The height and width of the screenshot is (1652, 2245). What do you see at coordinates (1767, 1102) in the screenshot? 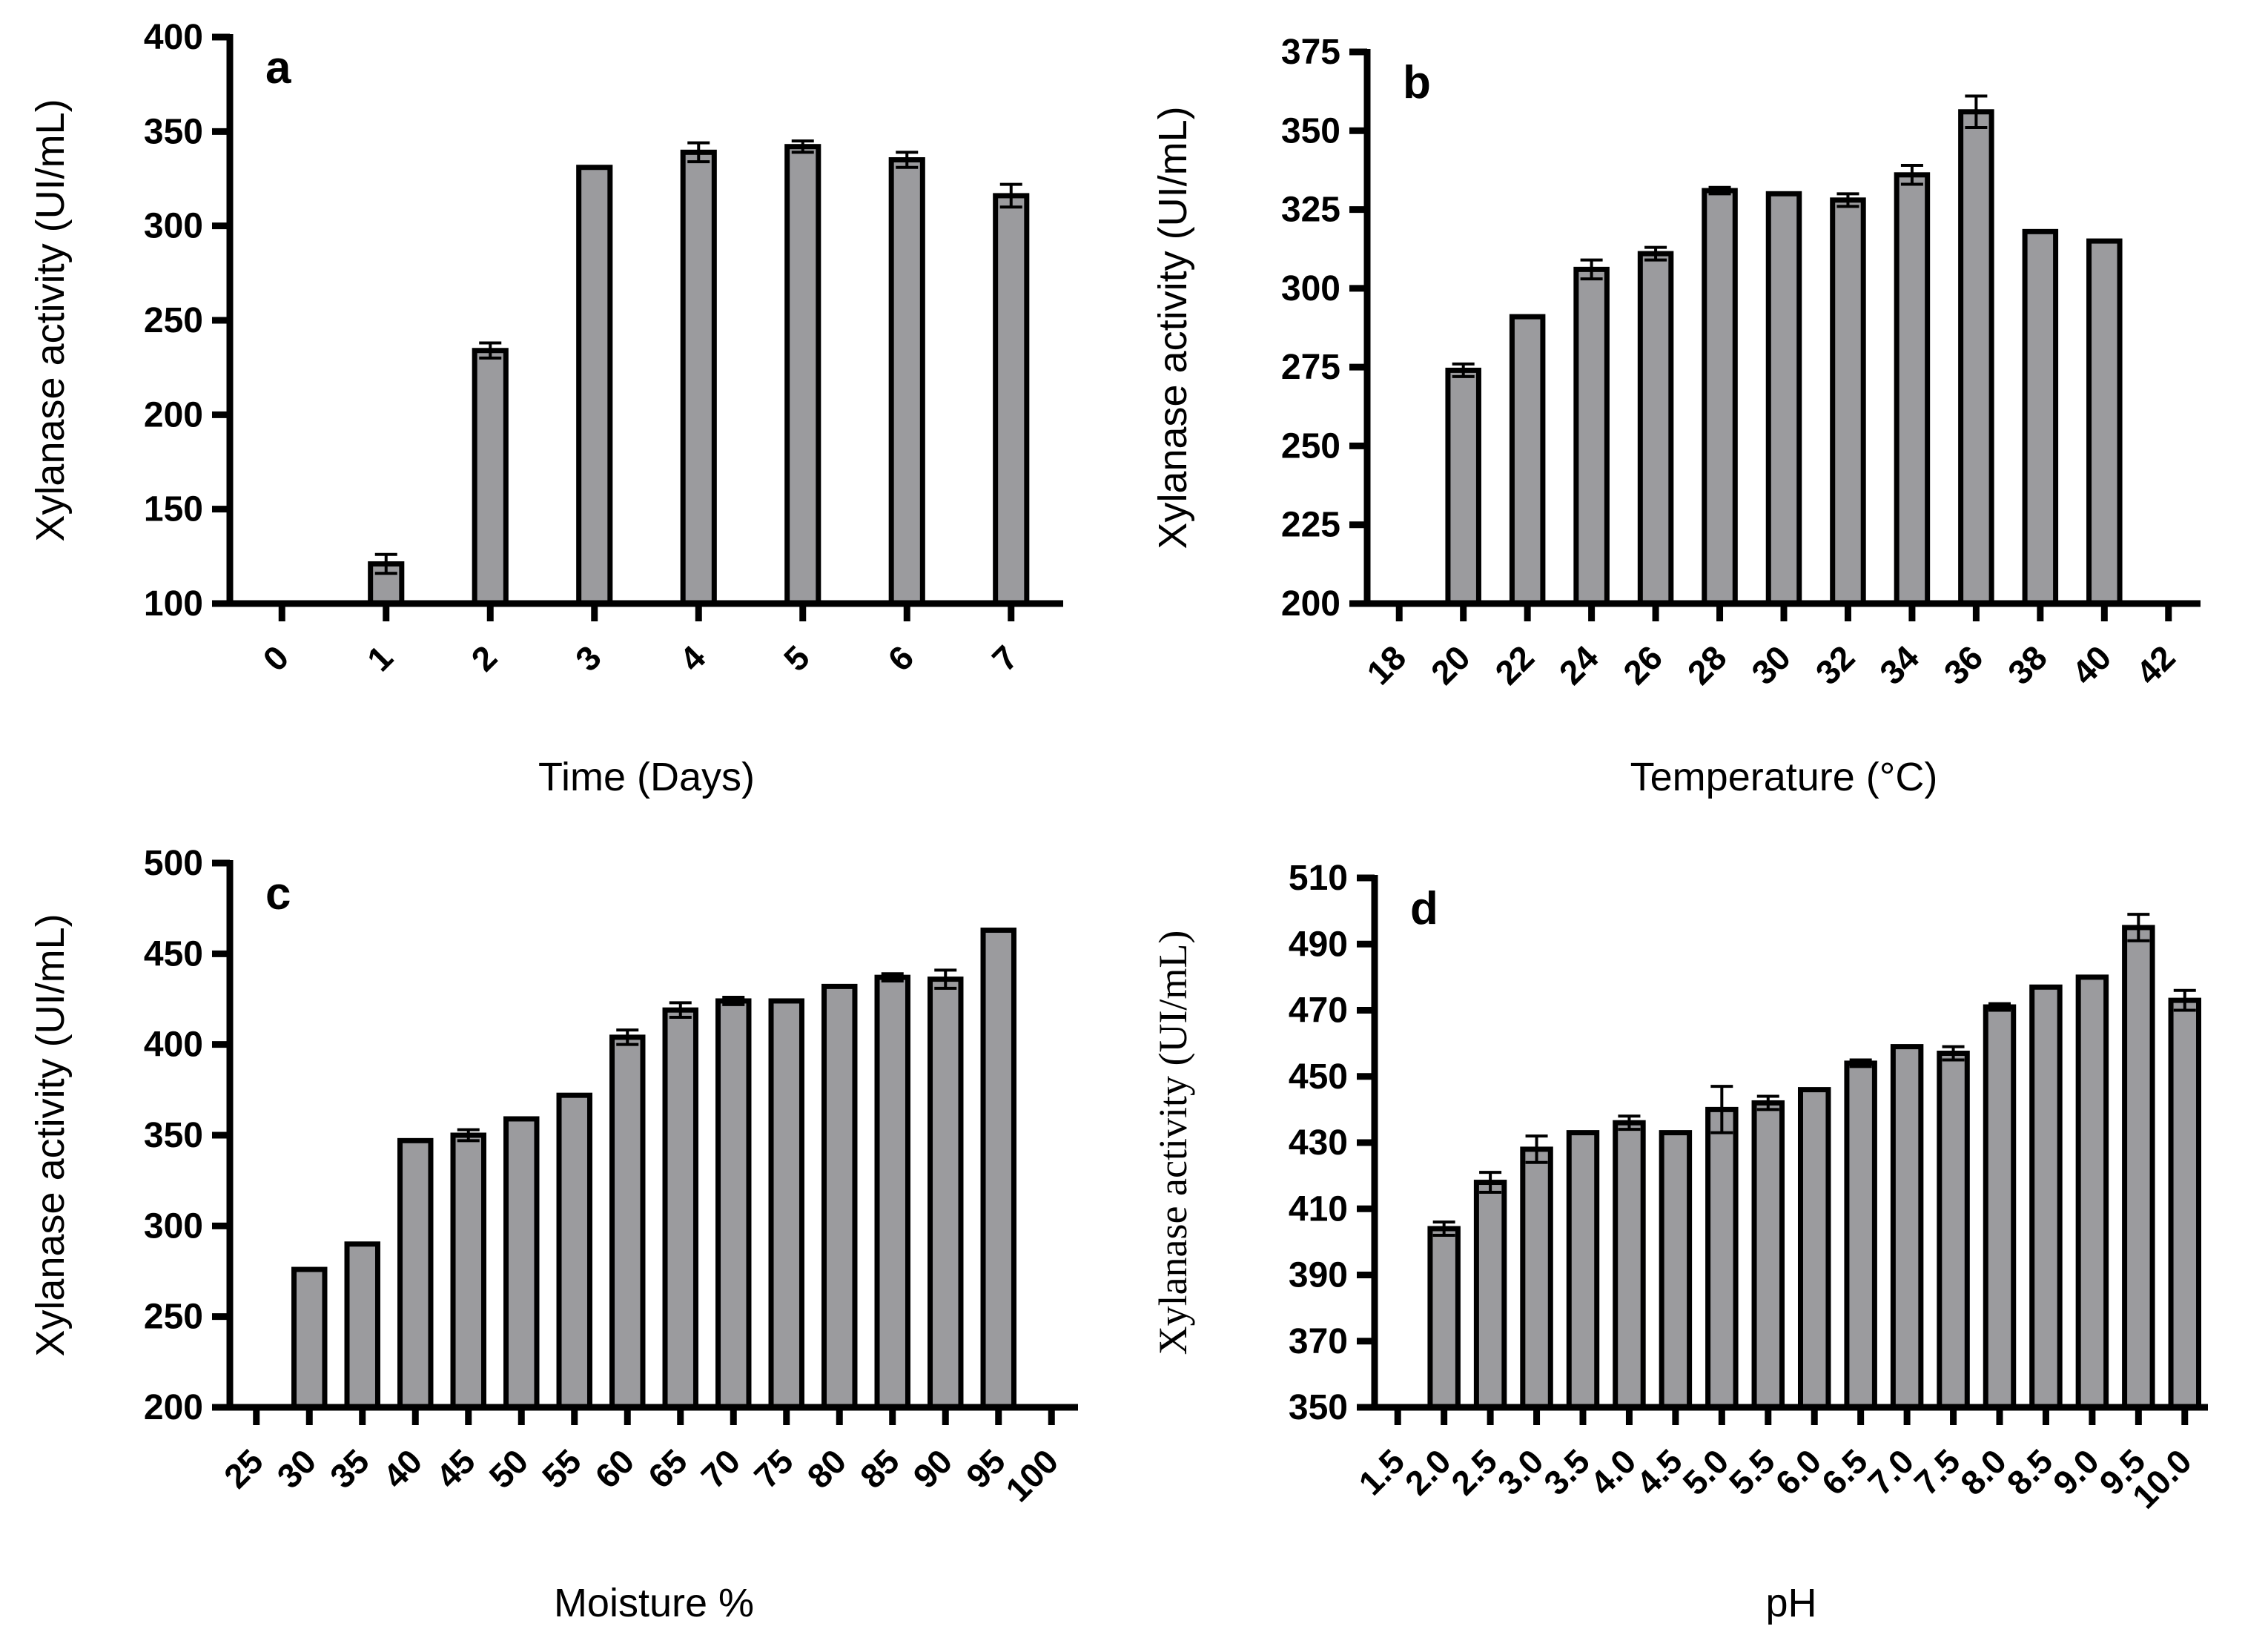
I see `error-bar-d-5.5` at bounding box center [1767, 1102].